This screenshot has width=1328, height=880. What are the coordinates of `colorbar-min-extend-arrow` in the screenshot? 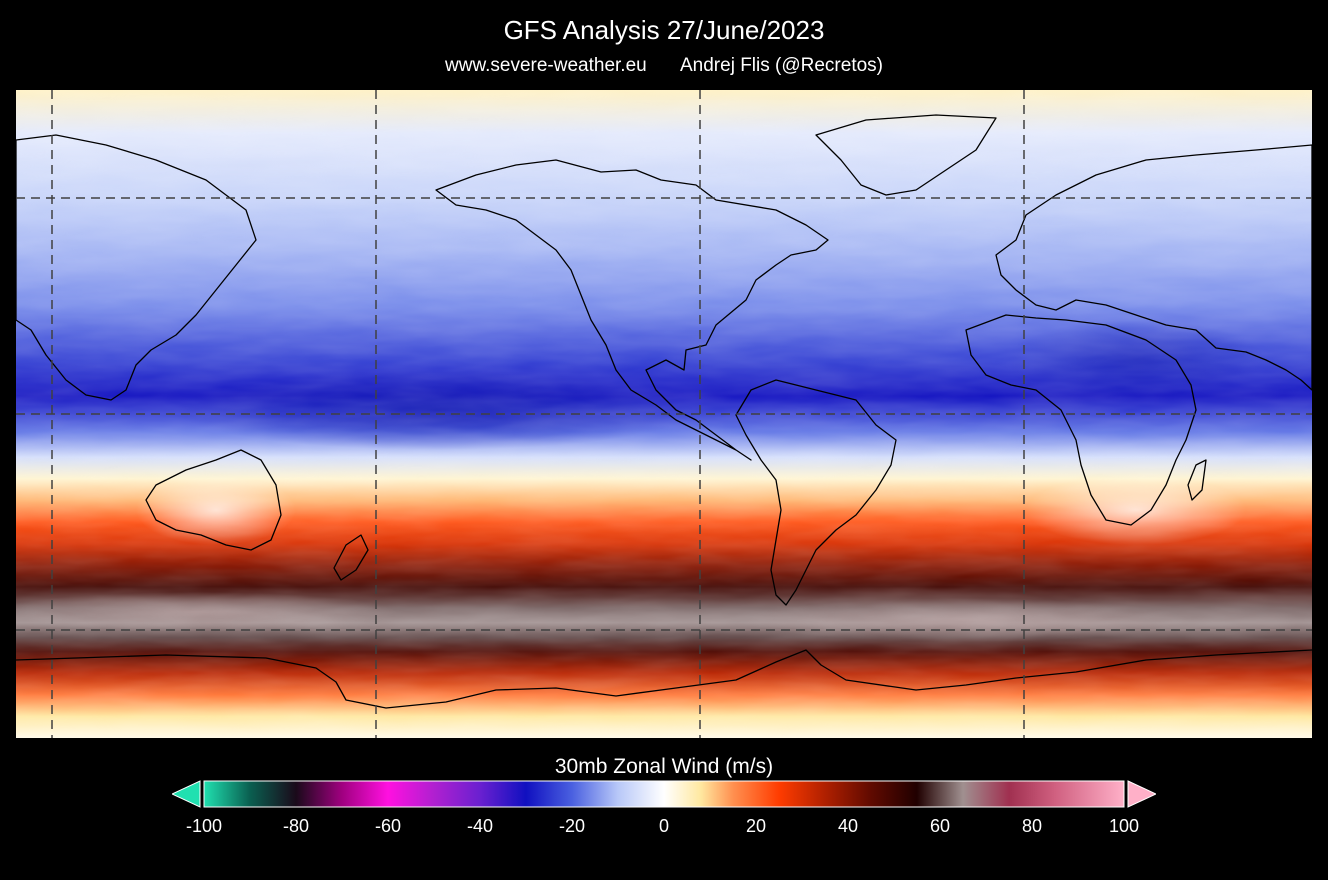 It's located at (185, 794).